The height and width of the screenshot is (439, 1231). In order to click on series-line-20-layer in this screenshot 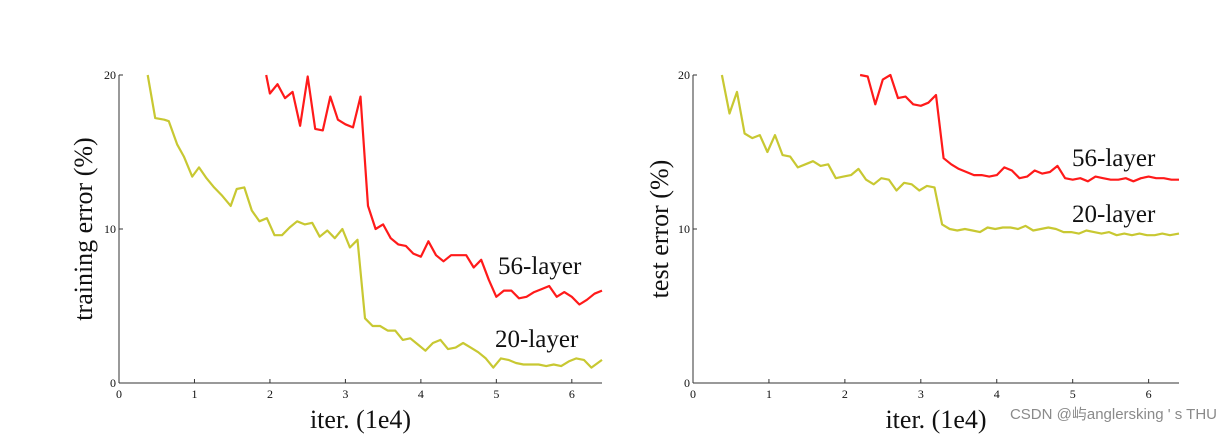, I will do `click(950, 155)`.